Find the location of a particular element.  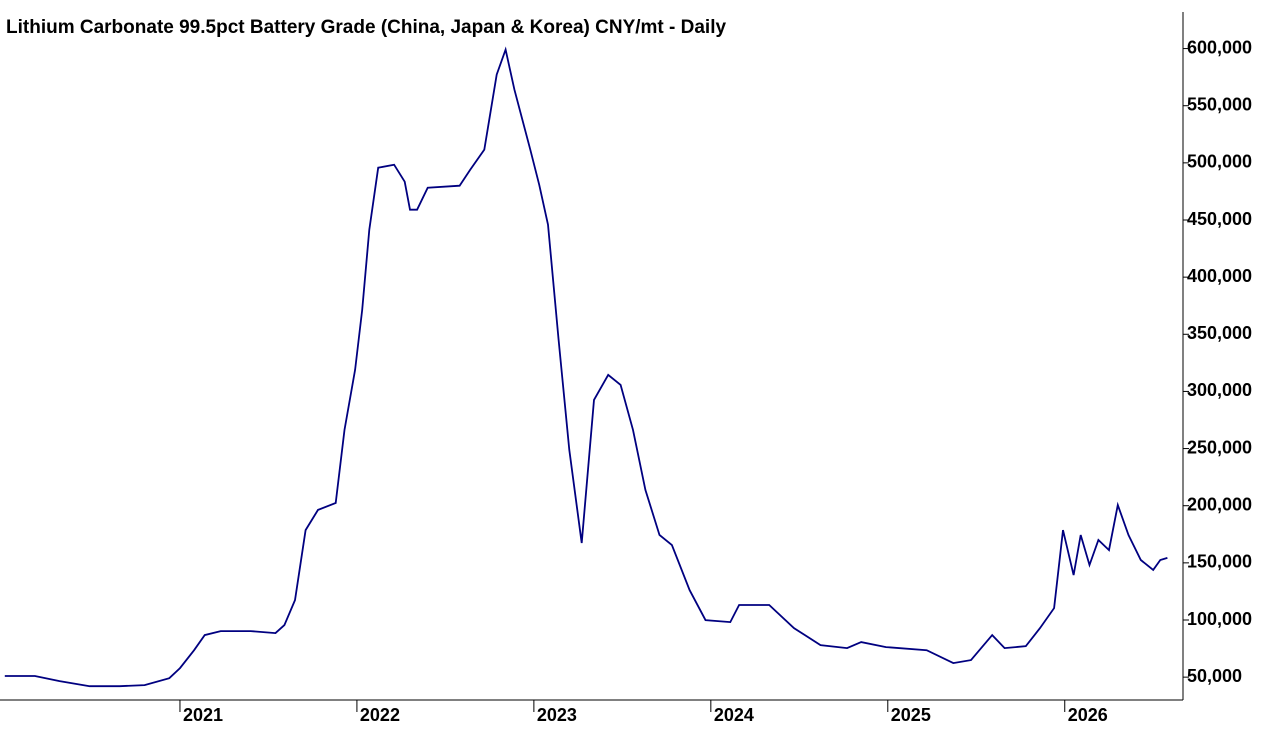

y-tick-label: 250,000 is located at coordinates (1219, 447).